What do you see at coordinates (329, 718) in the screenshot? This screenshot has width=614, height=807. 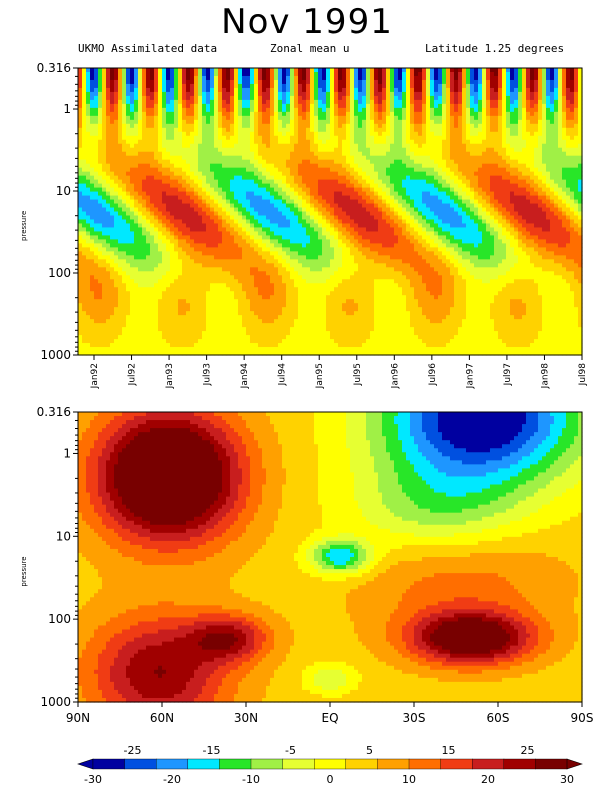 I see `bottom-xtick-label: EQ` at bounding box center [329, 718].